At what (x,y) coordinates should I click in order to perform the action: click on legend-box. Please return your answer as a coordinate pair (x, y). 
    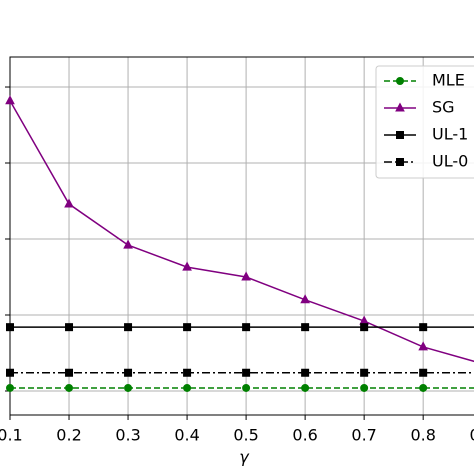
    Looking at the image, I should click on (424, 122).